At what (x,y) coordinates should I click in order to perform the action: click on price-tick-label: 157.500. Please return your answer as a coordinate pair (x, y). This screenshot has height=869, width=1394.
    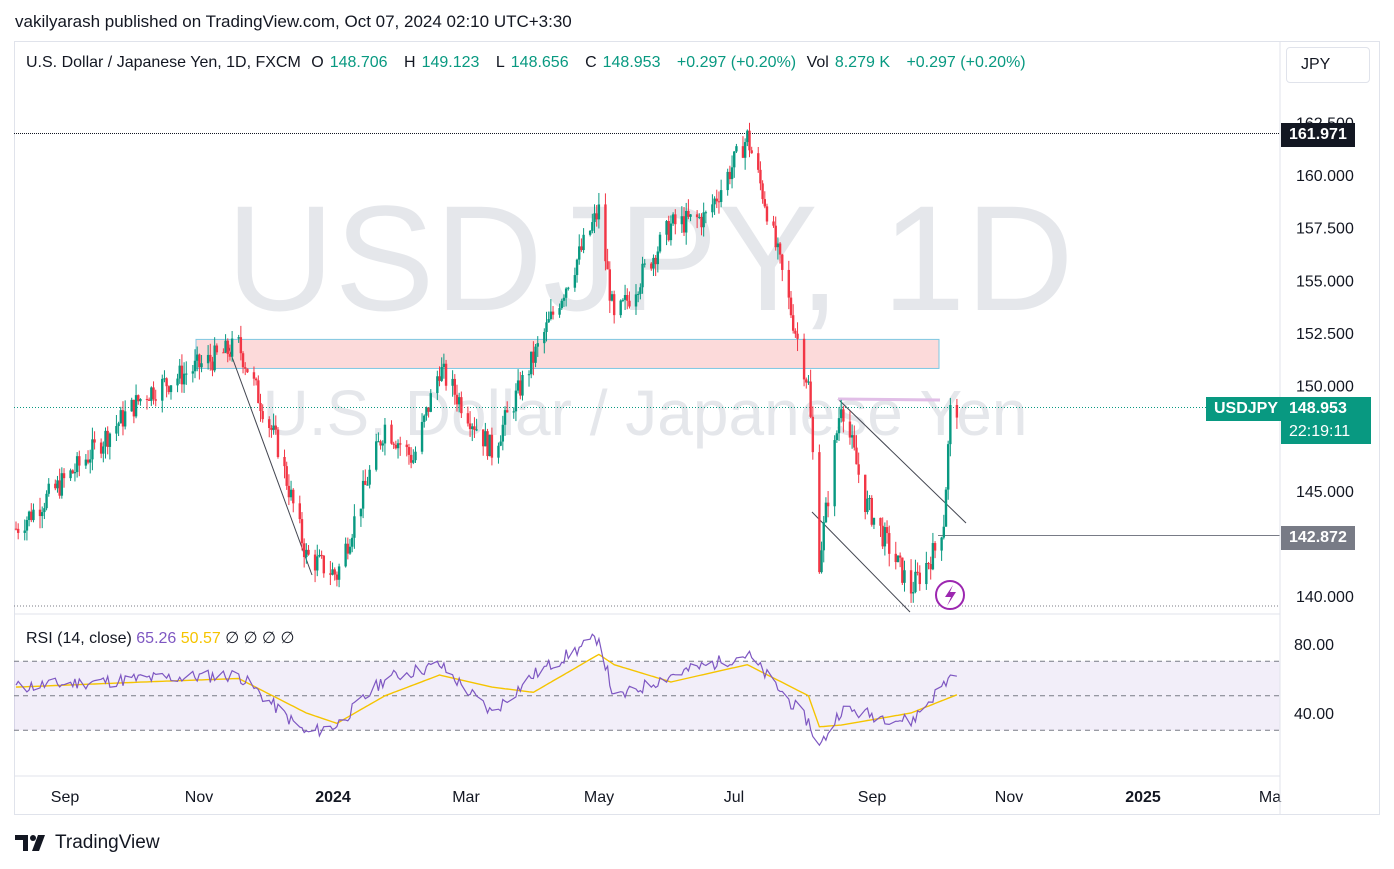
    Looking at the image, I should click on (1325, 229).